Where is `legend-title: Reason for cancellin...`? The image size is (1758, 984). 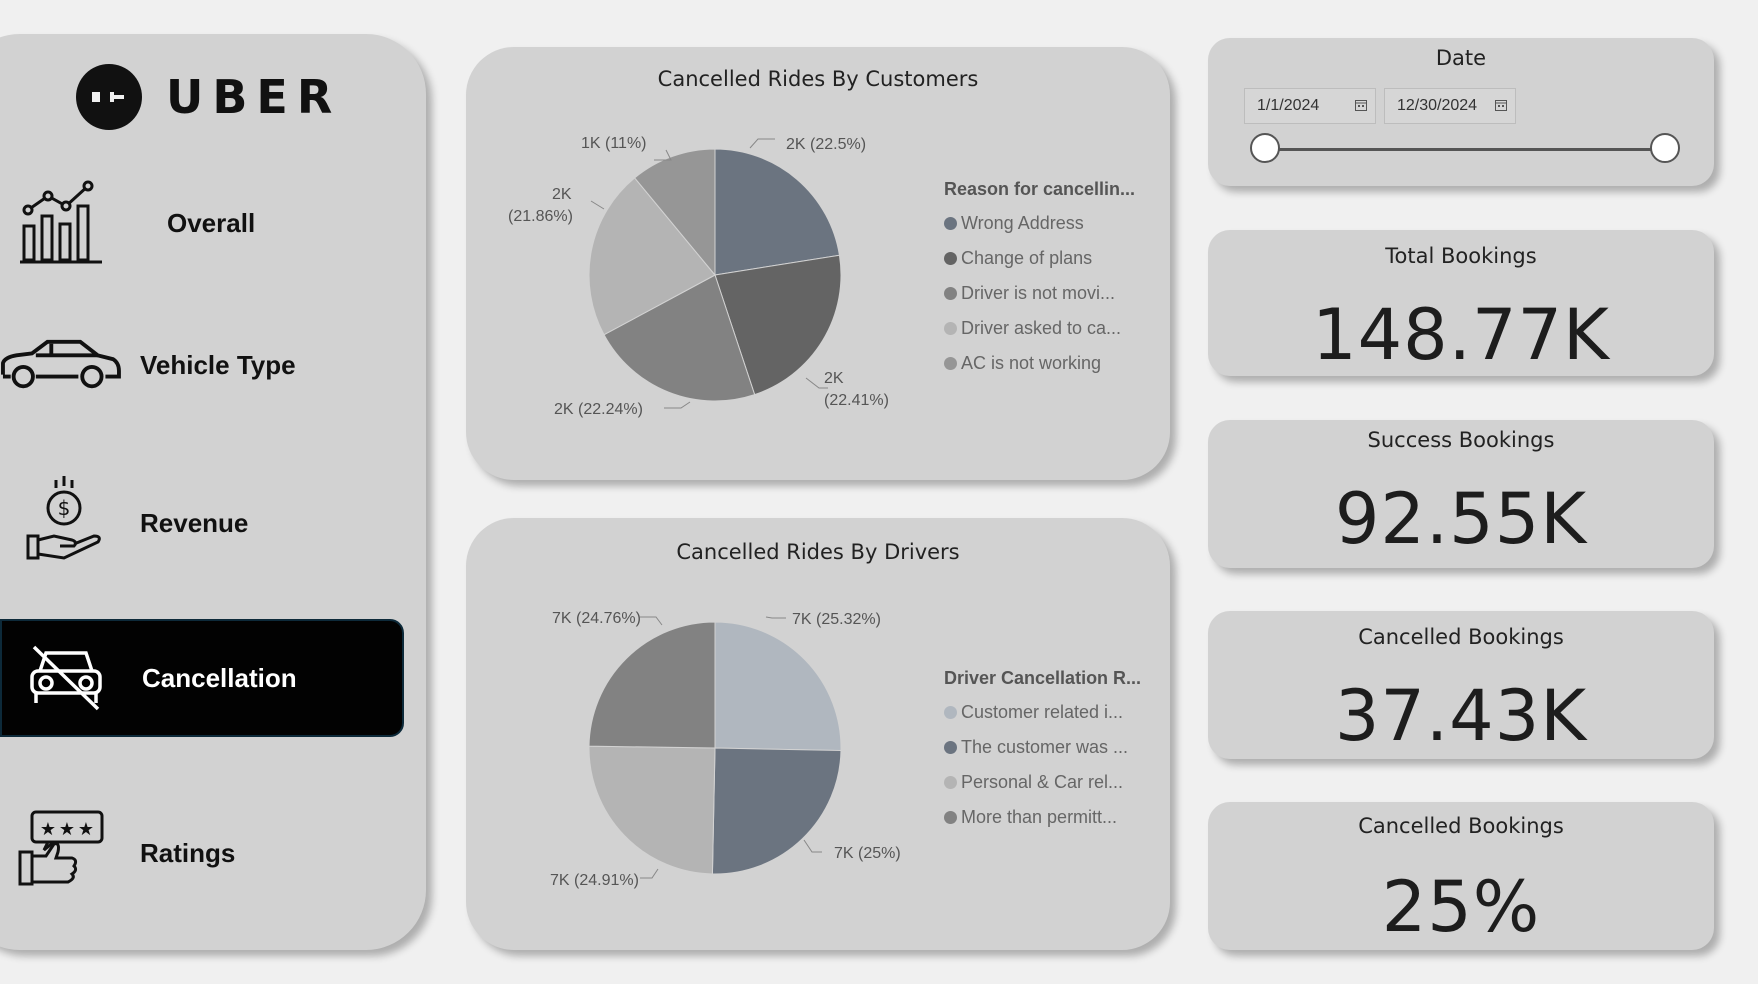
legend-title: Reason for cancellin... is located at coordinates (1040, 189).